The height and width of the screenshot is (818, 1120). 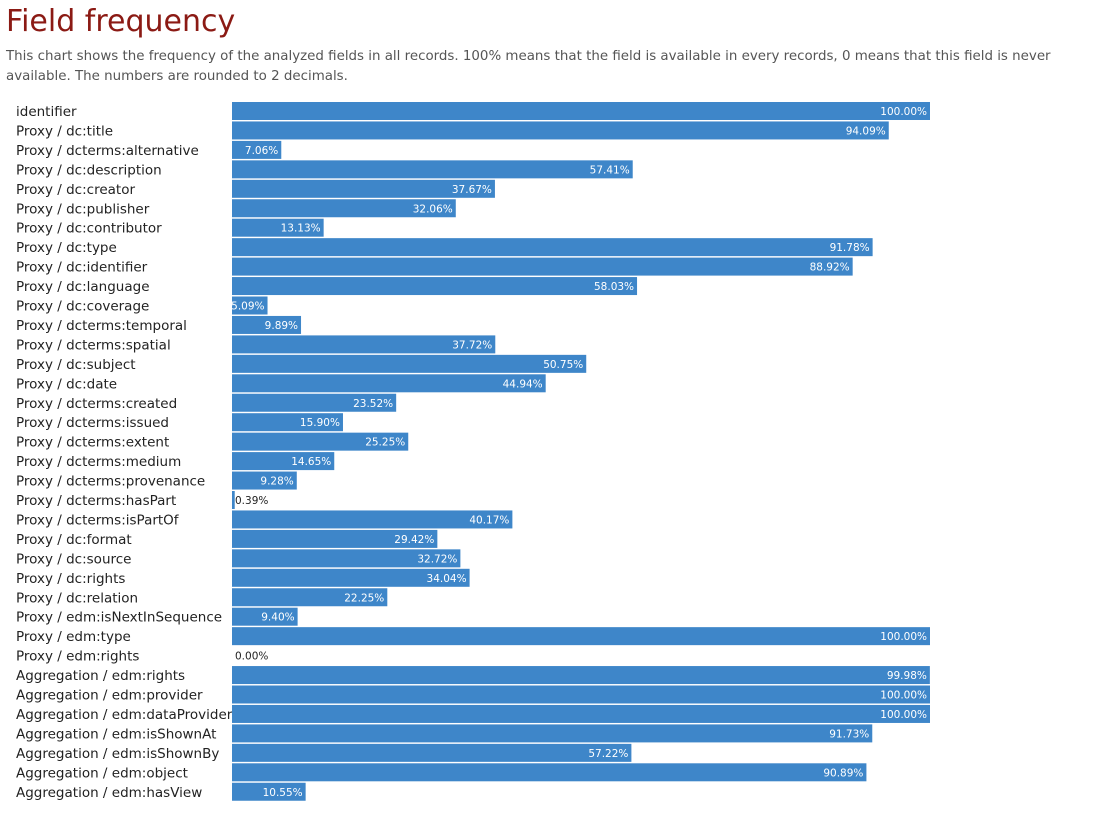 What do you see at coordinates (46, 112) in the screenshot?
I see `category-label: identifier` at bounding box center [46, 112].